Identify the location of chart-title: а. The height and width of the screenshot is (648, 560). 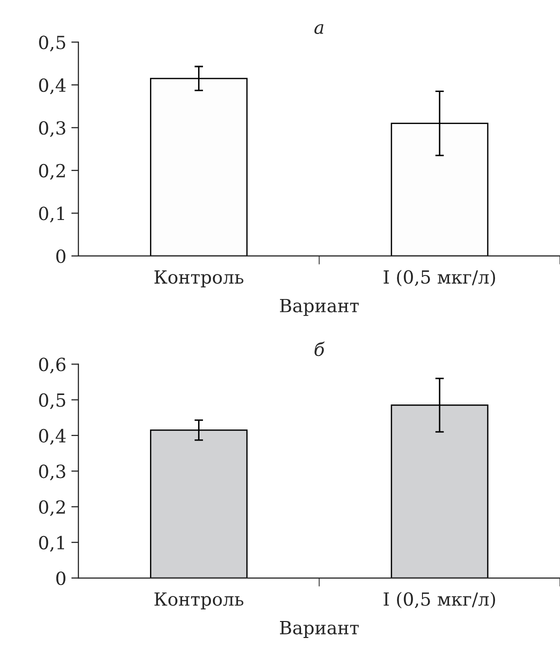
(319, 29).